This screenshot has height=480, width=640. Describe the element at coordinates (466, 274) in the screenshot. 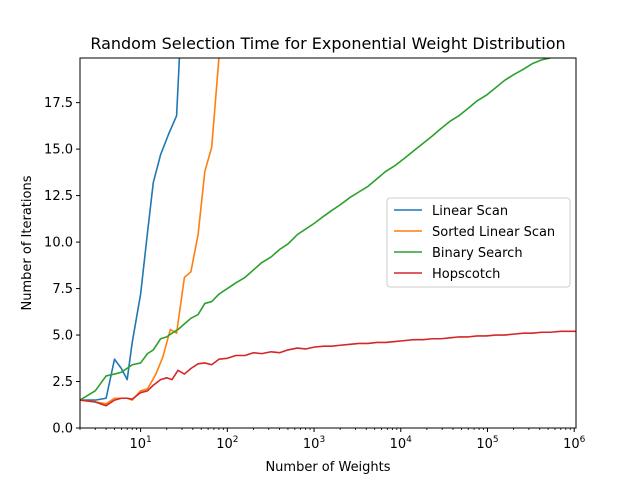

I see `legend-label-3: Hopscotch` at that location.